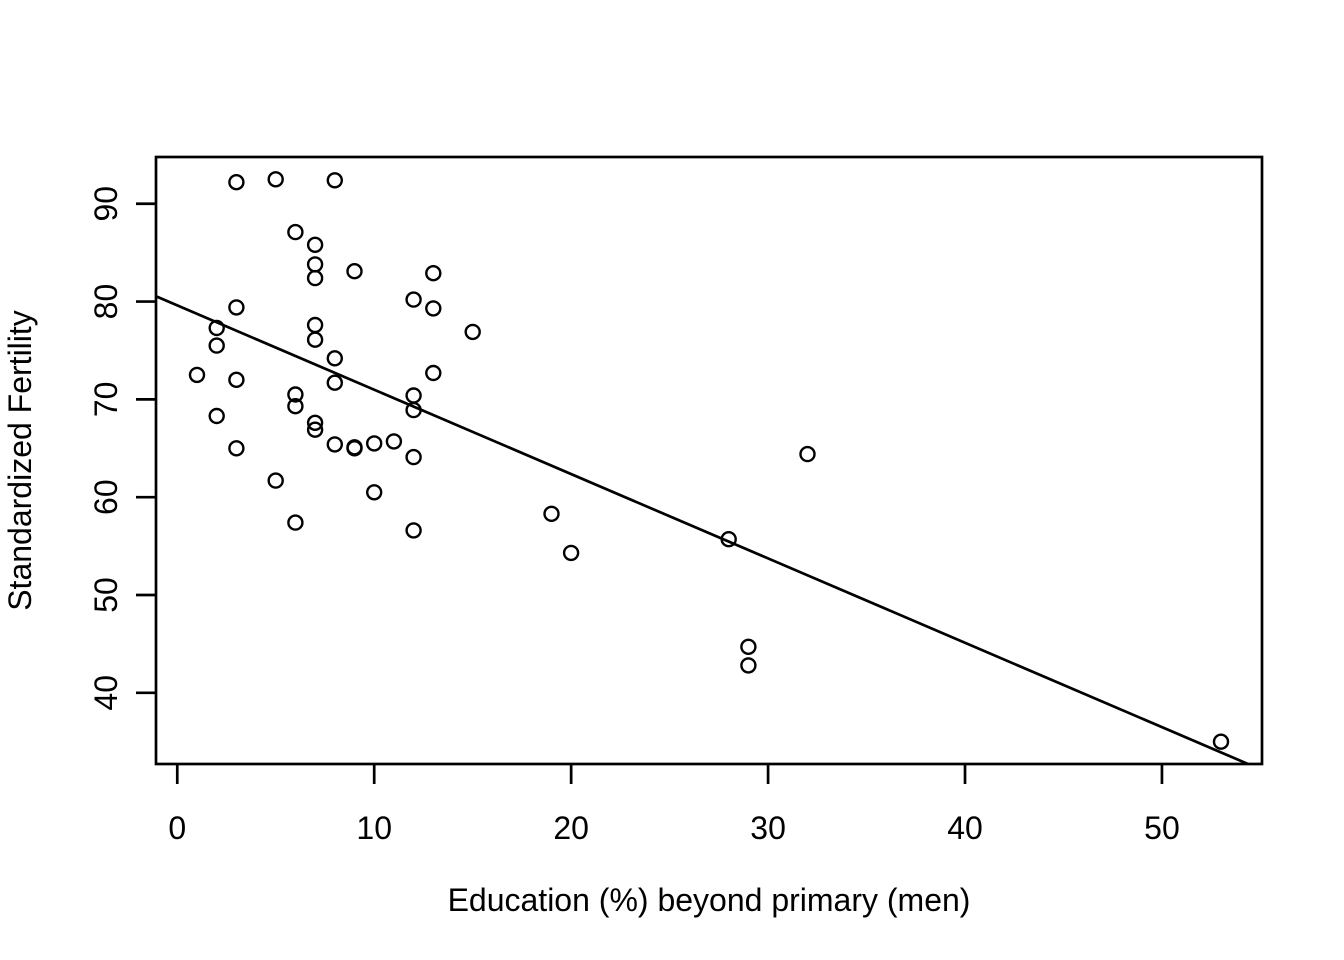 The width and height of the screenshot is (1344, 960). What do you see at coordinates (1162, 828) in the screenshot?
I see `x-tick-label: 50` at bounding box center [1162, 828].